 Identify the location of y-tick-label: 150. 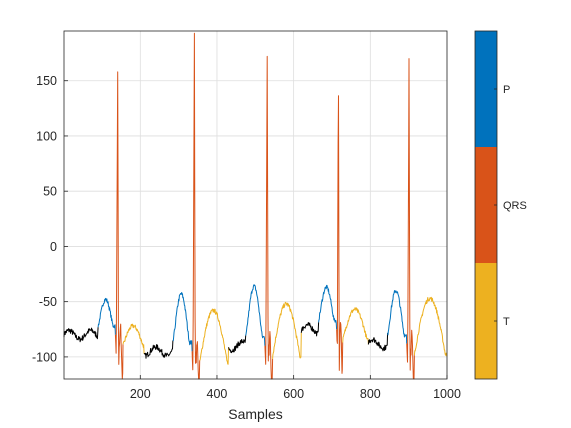
(46, 81).